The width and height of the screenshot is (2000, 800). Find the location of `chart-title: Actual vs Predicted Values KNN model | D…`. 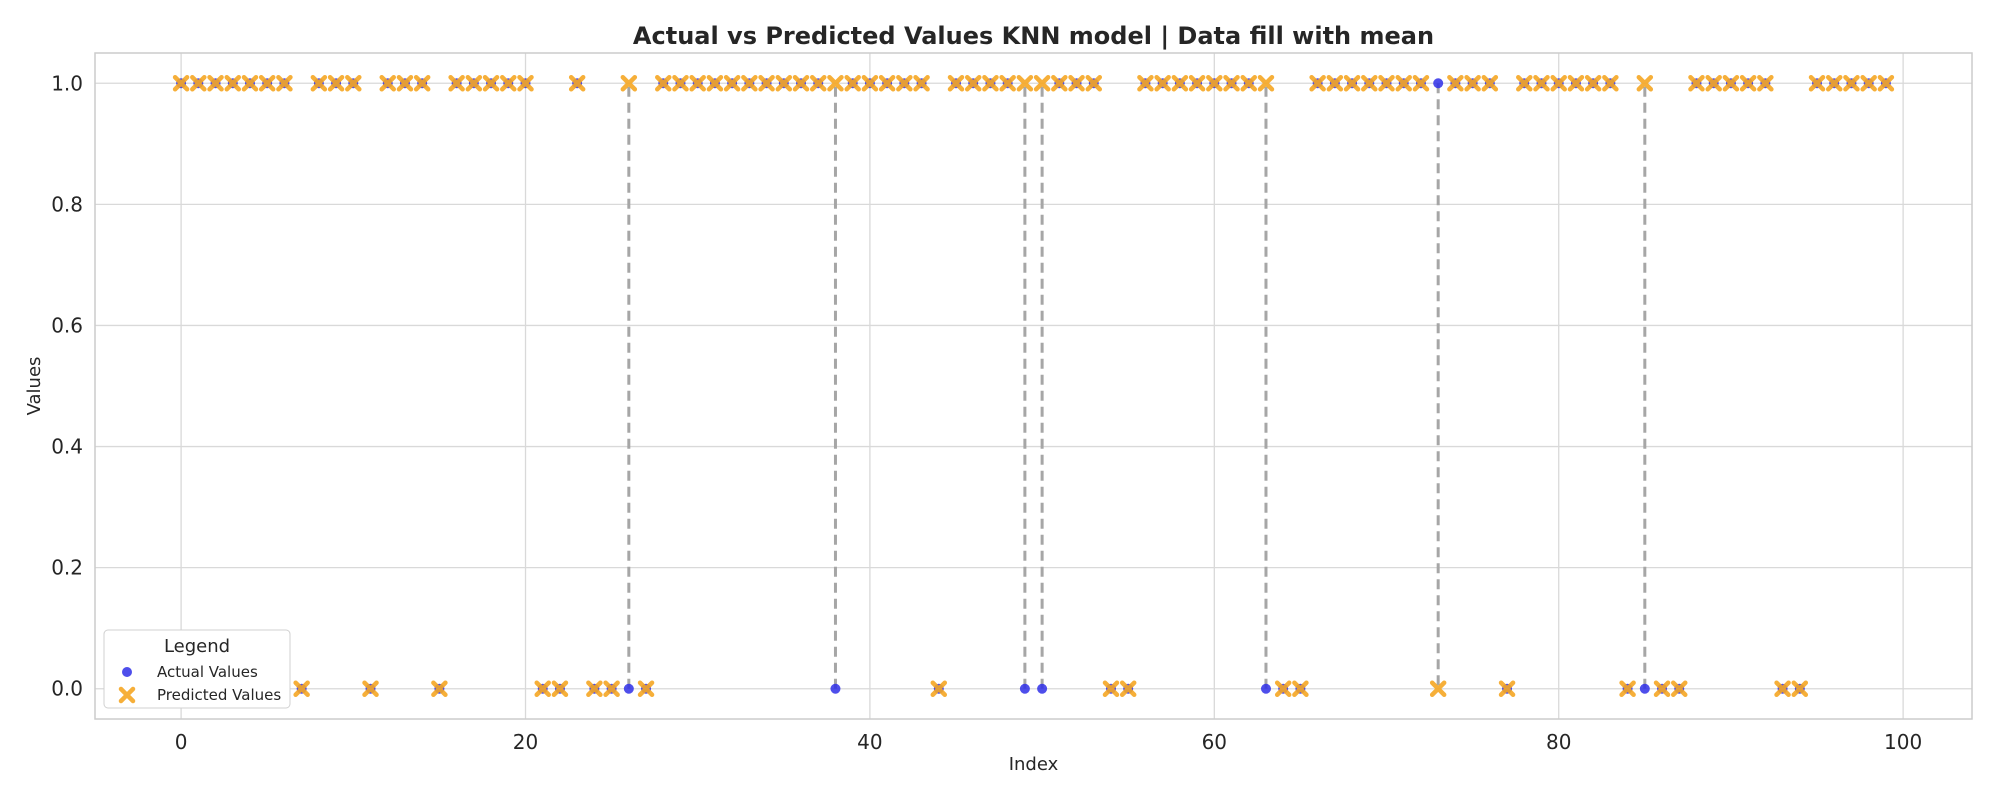

chart-title: Actual vs Predicted Values KNN model | D… is located at coordinates (1033, 36).